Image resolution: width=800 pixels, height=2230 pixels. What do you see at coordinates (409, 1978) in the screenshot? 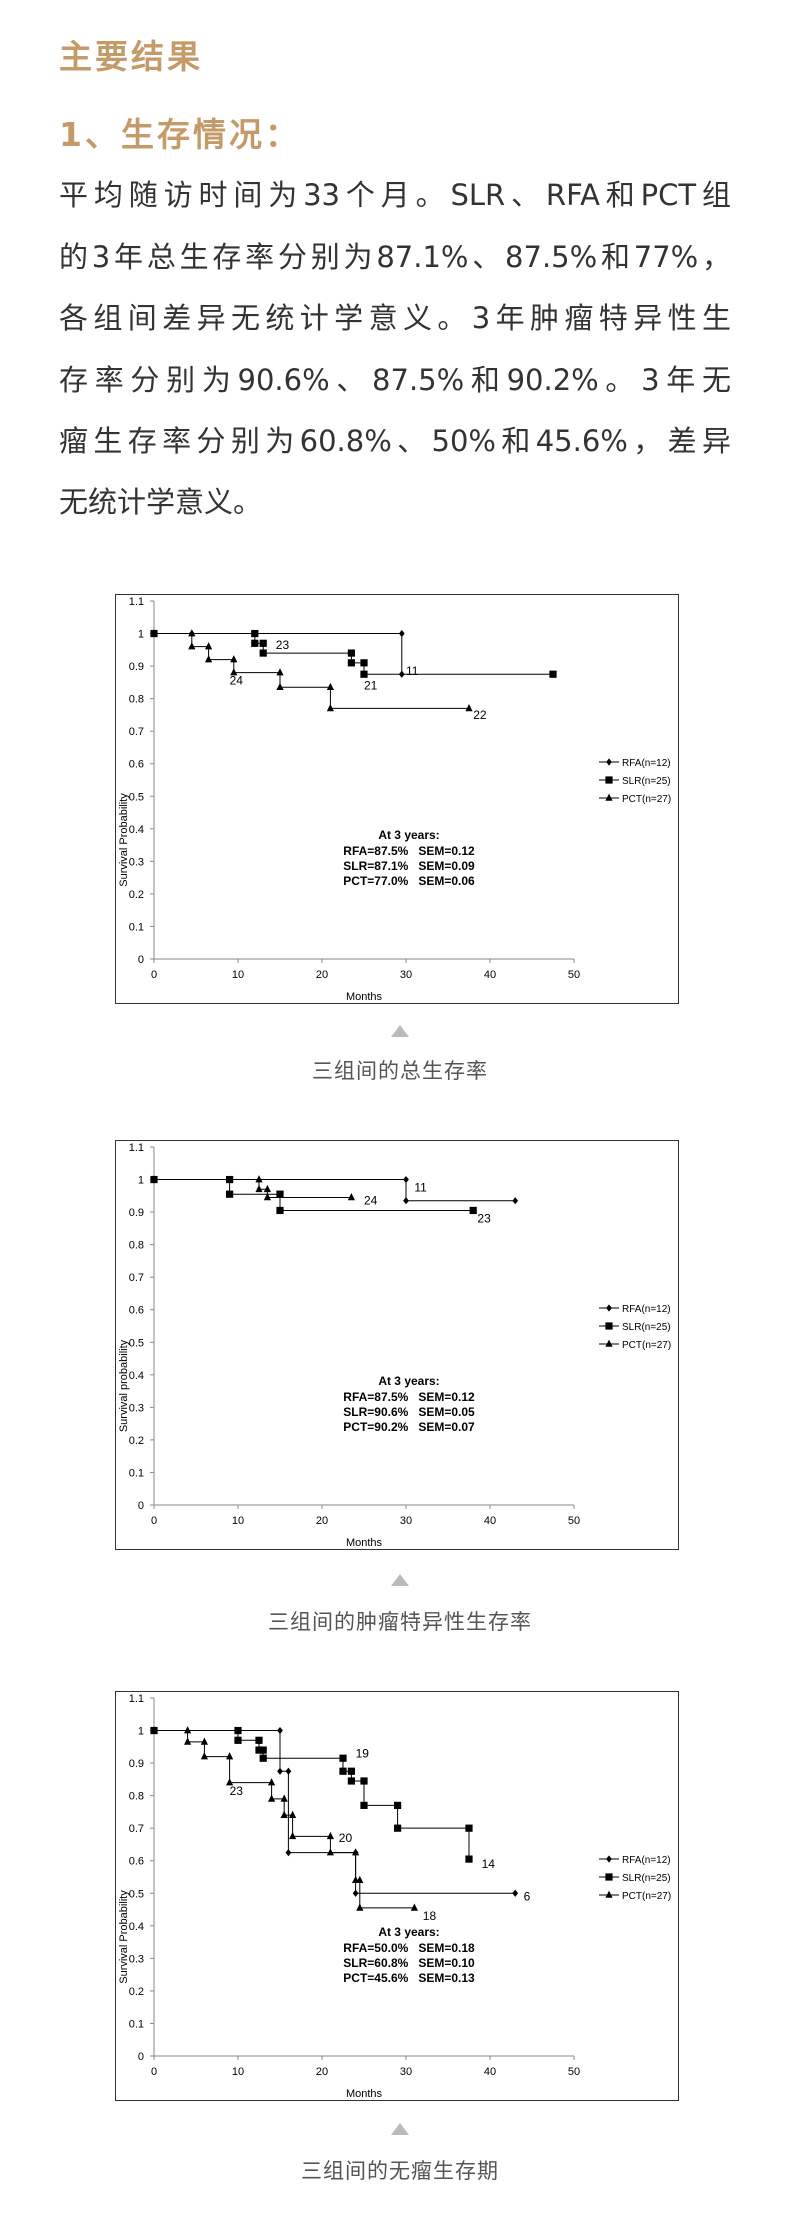
I see `annotation-line: PCT=45.6% SEM=0.13` at bounding box center [409, 1978].